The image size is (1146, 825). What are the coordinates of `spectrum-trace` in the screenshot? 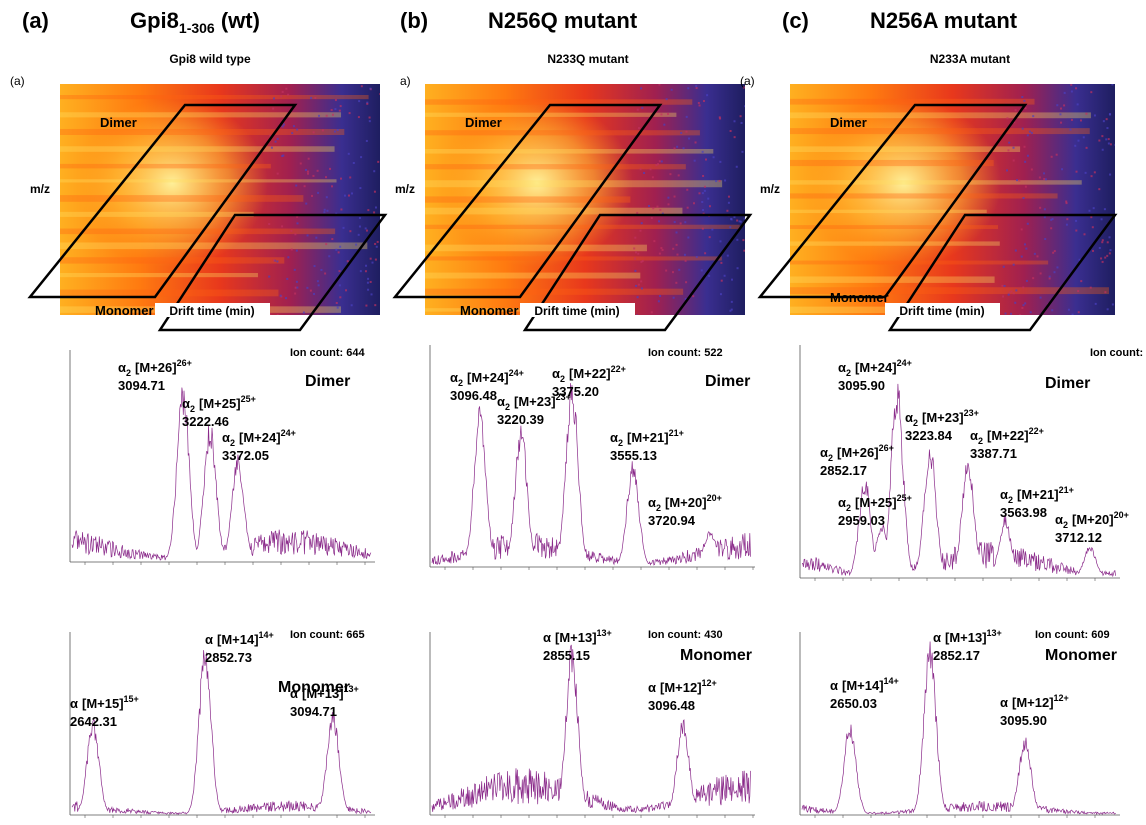 It's located at (221, 474).